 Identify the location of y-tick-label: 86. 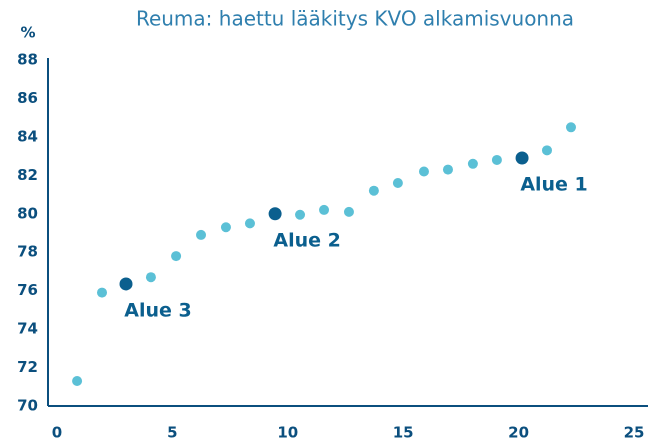
(27, 98).